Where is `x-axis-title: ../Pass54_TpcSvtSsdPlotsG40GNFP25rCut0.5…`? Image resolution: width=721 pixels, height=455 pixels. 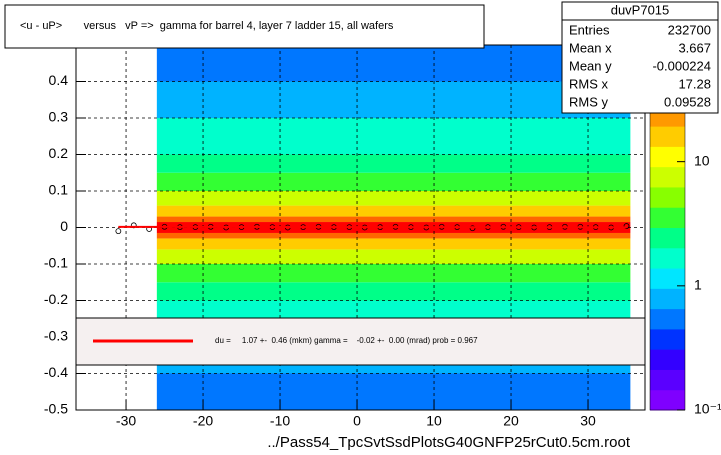
x-axis-title: ../Pass54_TpcSvtSsdPlotsG40GNFP25rCut0.5… is located at coordinates (448, 442).